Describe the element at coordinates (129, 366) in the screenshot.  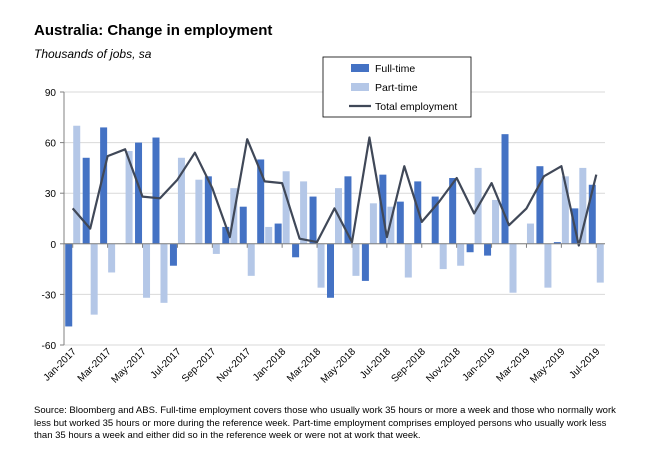
I see `x-tick-label: May-2017` at that location.